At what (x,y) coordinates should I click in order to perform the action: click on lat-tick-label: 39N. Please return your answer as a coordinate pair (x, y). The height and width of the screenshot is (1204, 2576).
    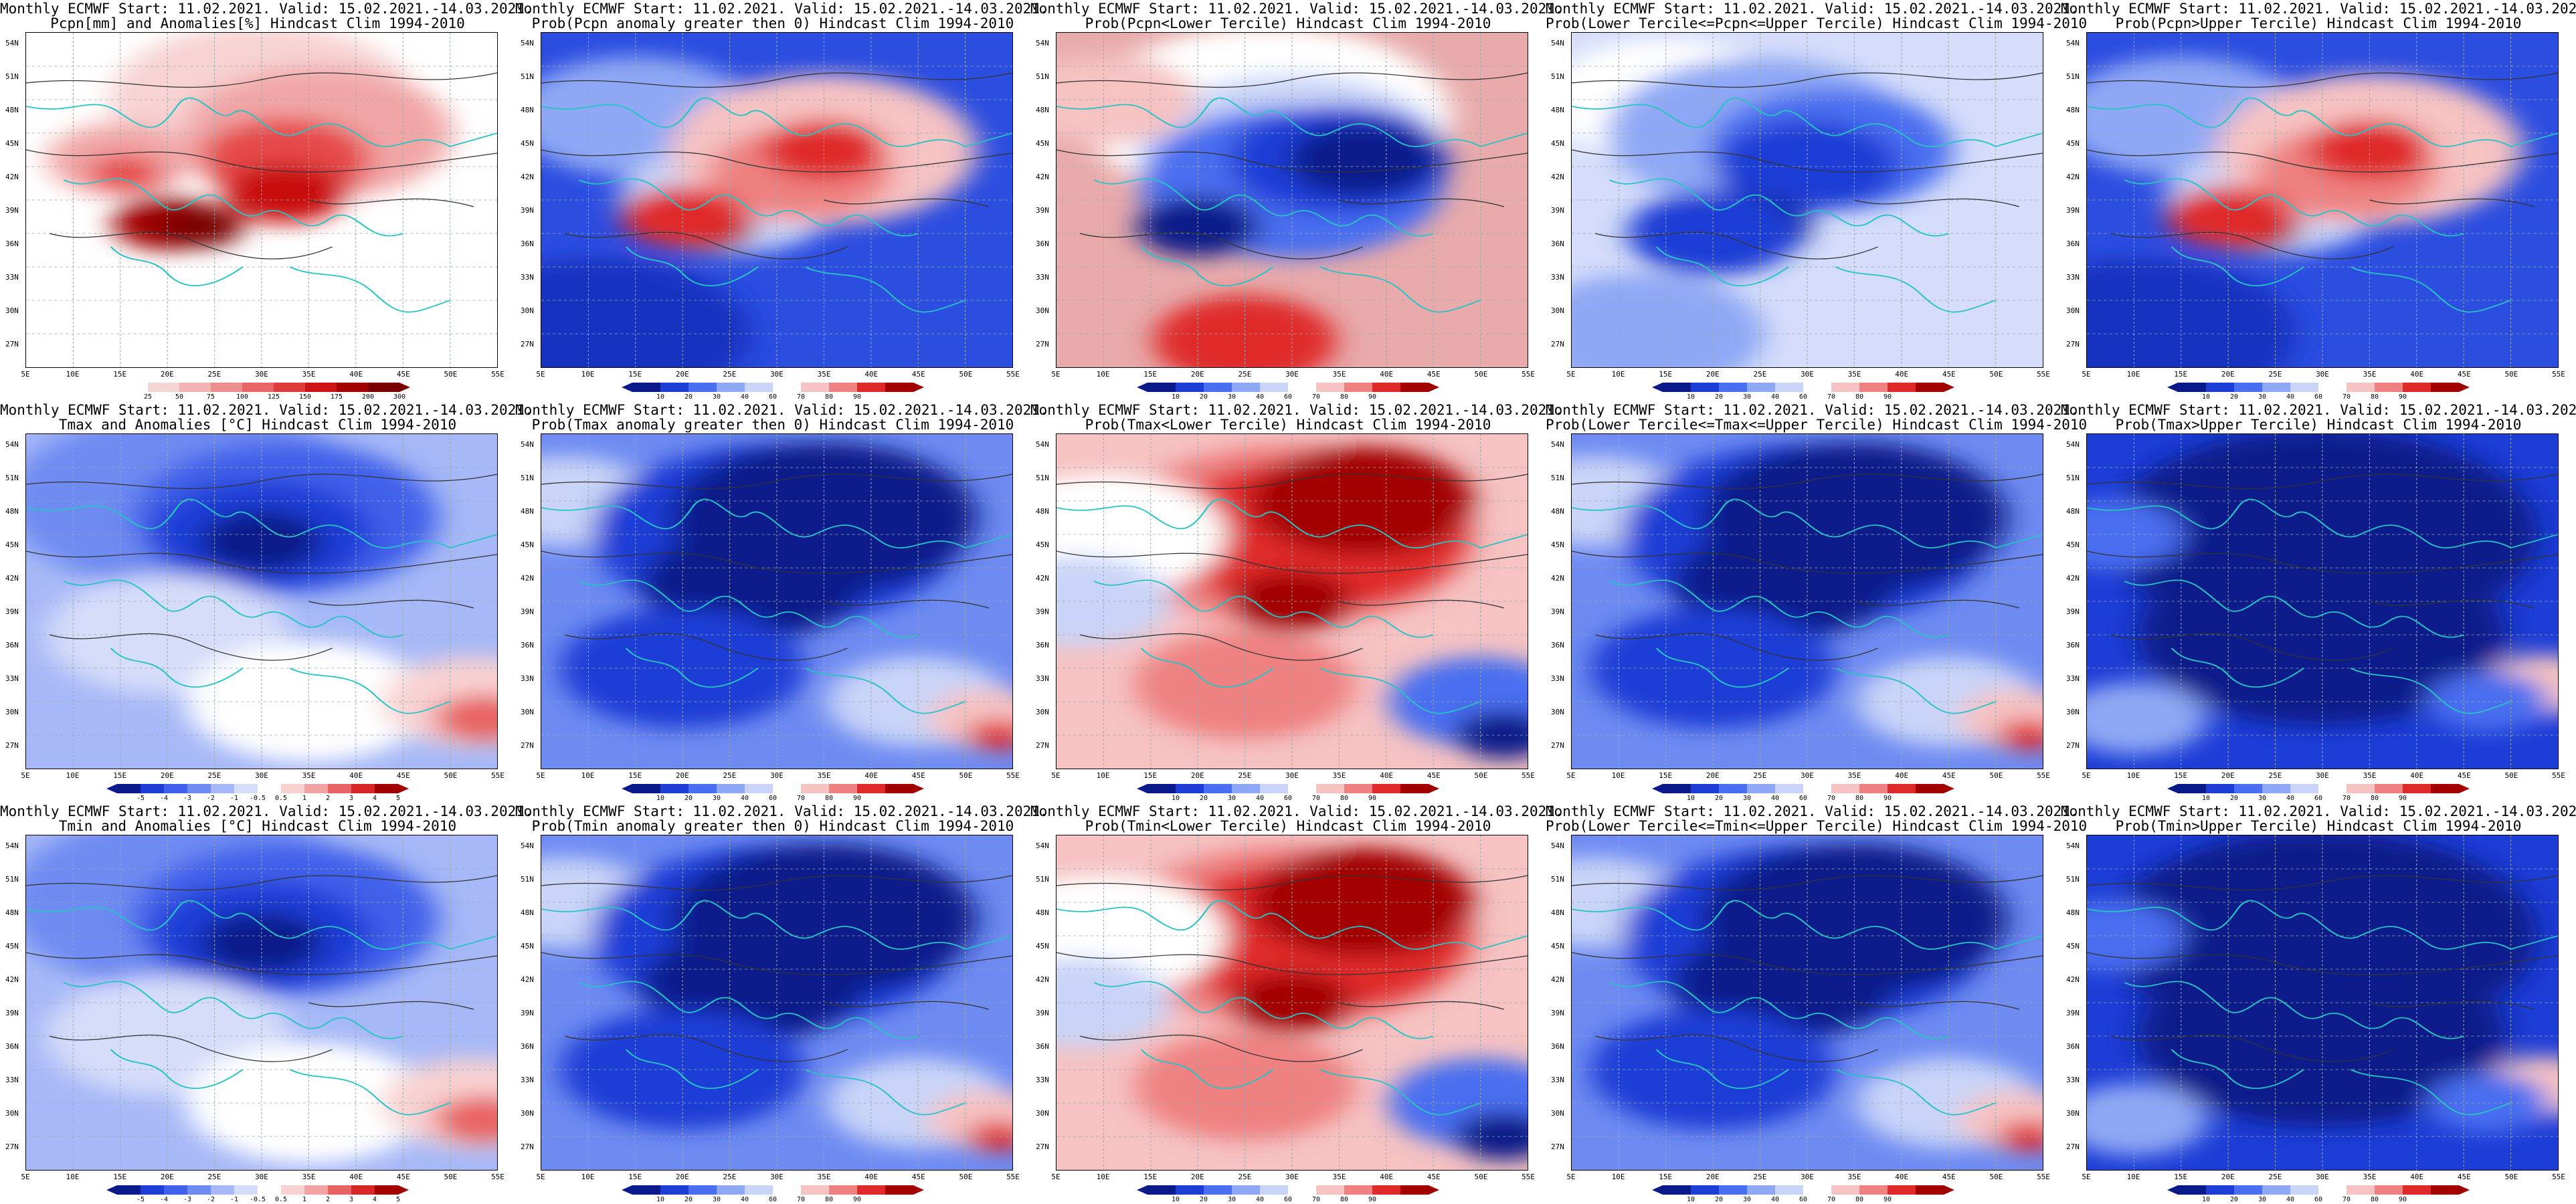
    Looking at the image, I should click on (12, 210).